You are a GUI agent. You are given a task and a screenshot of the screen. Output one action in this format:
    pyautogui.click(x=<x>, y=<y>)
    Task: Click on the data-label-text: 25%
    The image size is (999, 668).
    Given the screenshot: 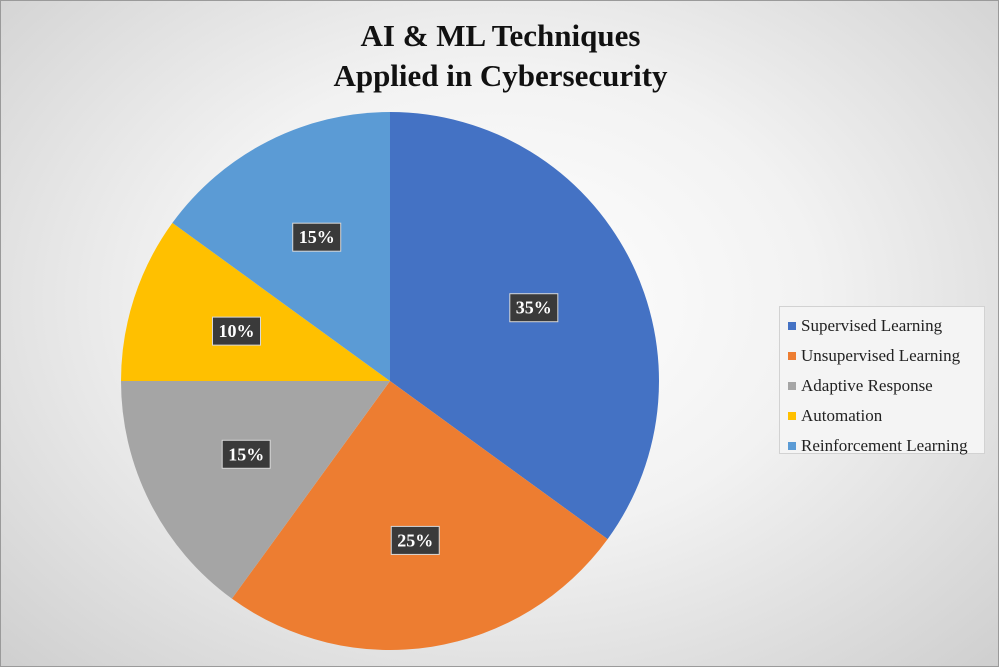 What is the action you would take?
    pyautogui.click(x=415, y=540)
    